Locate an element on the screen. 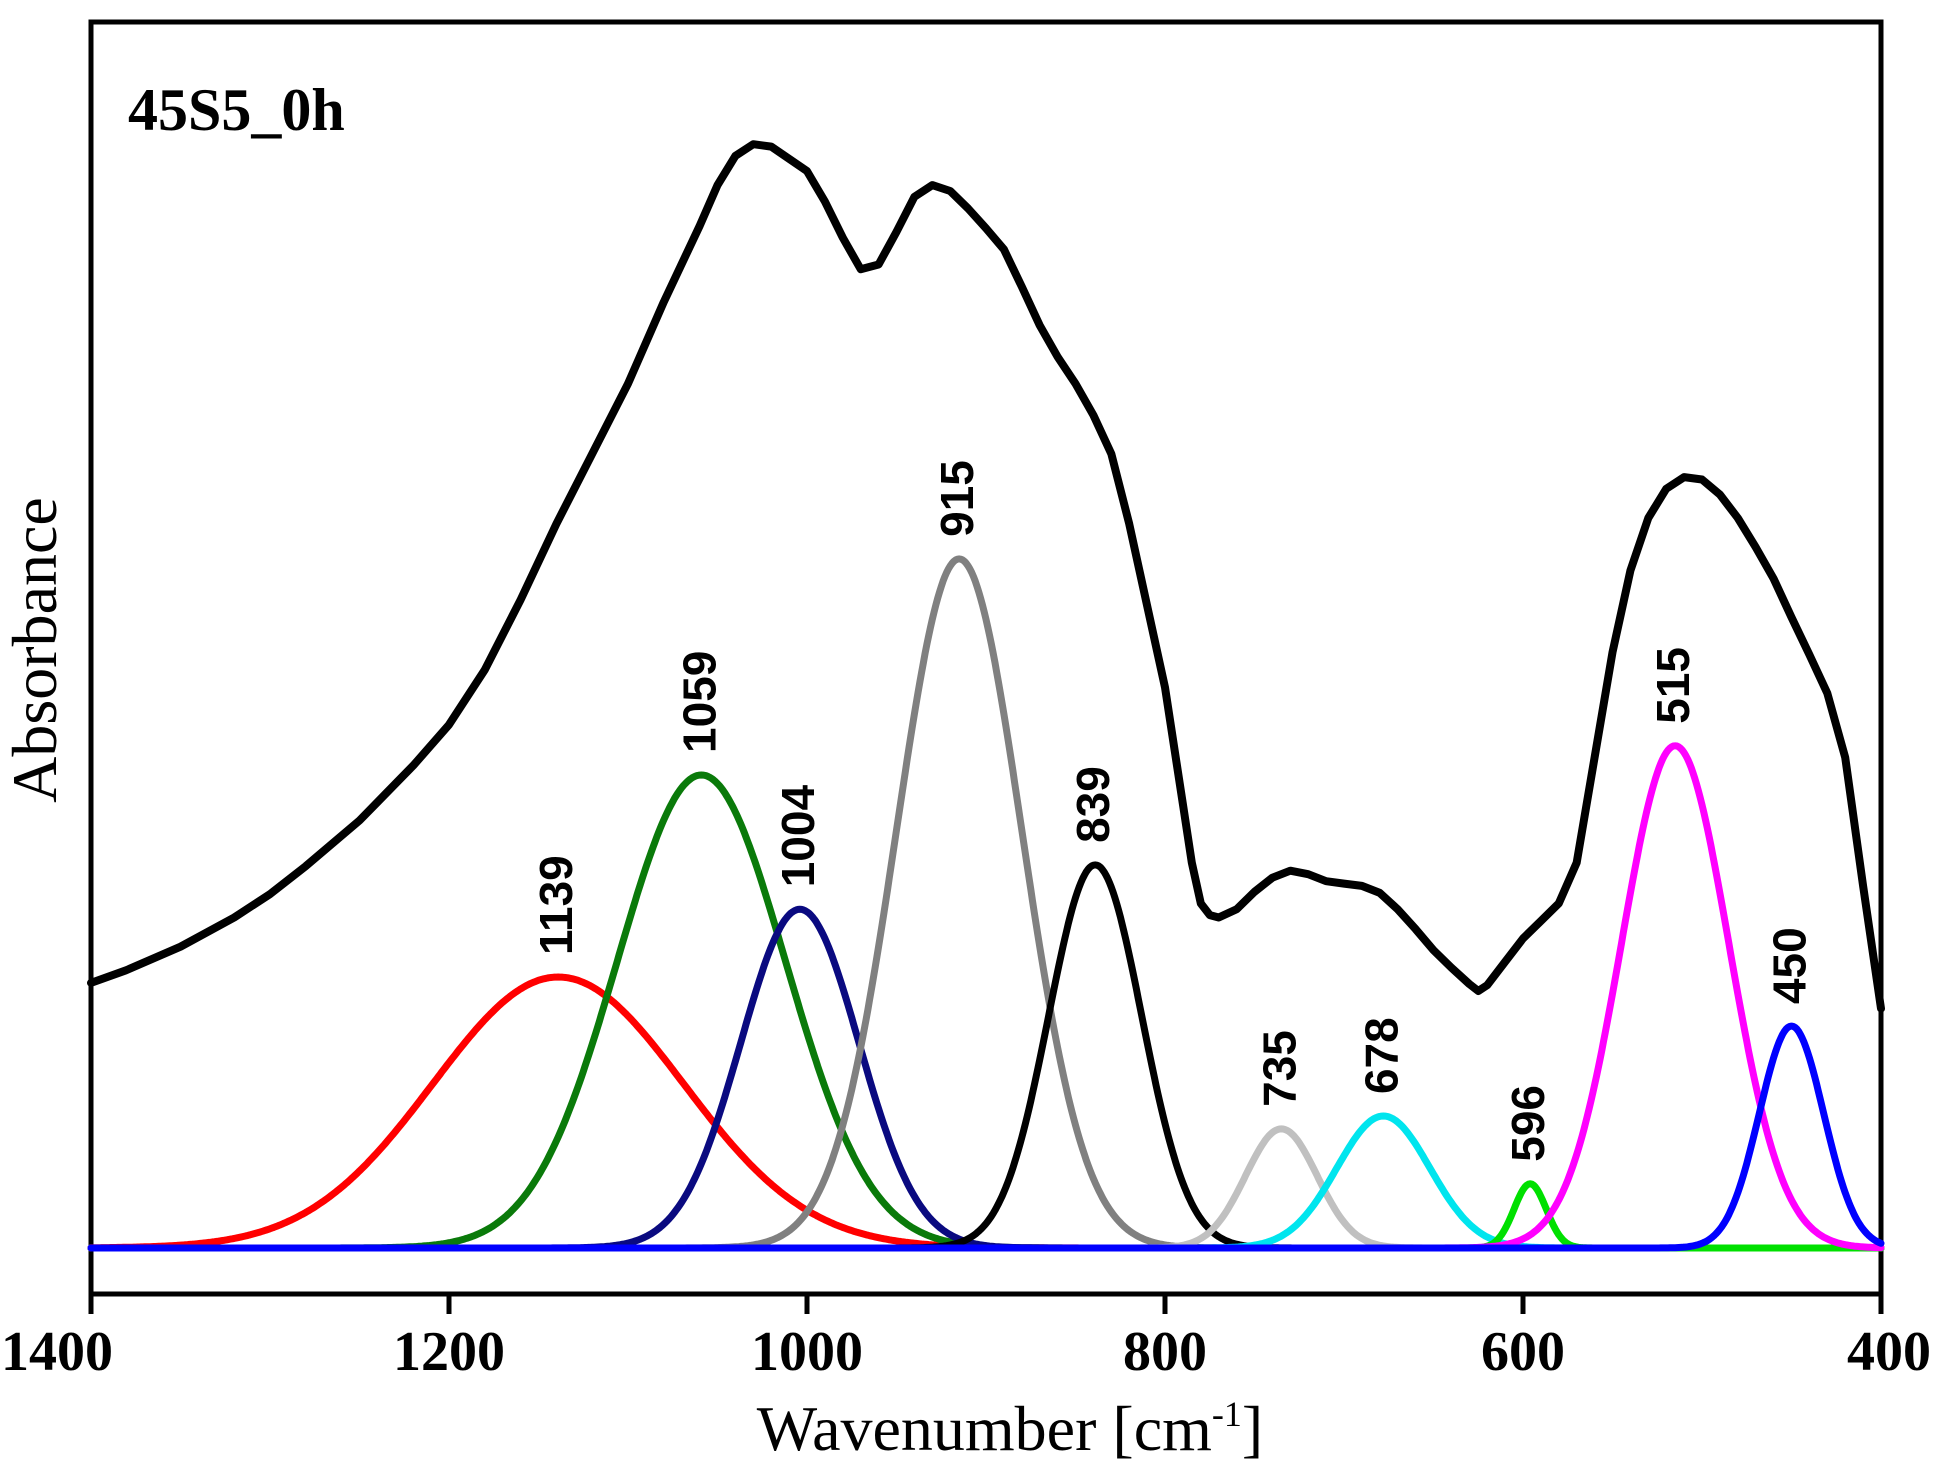  x-tick-label-400: 400 is located at coordinates (1889, 1352).